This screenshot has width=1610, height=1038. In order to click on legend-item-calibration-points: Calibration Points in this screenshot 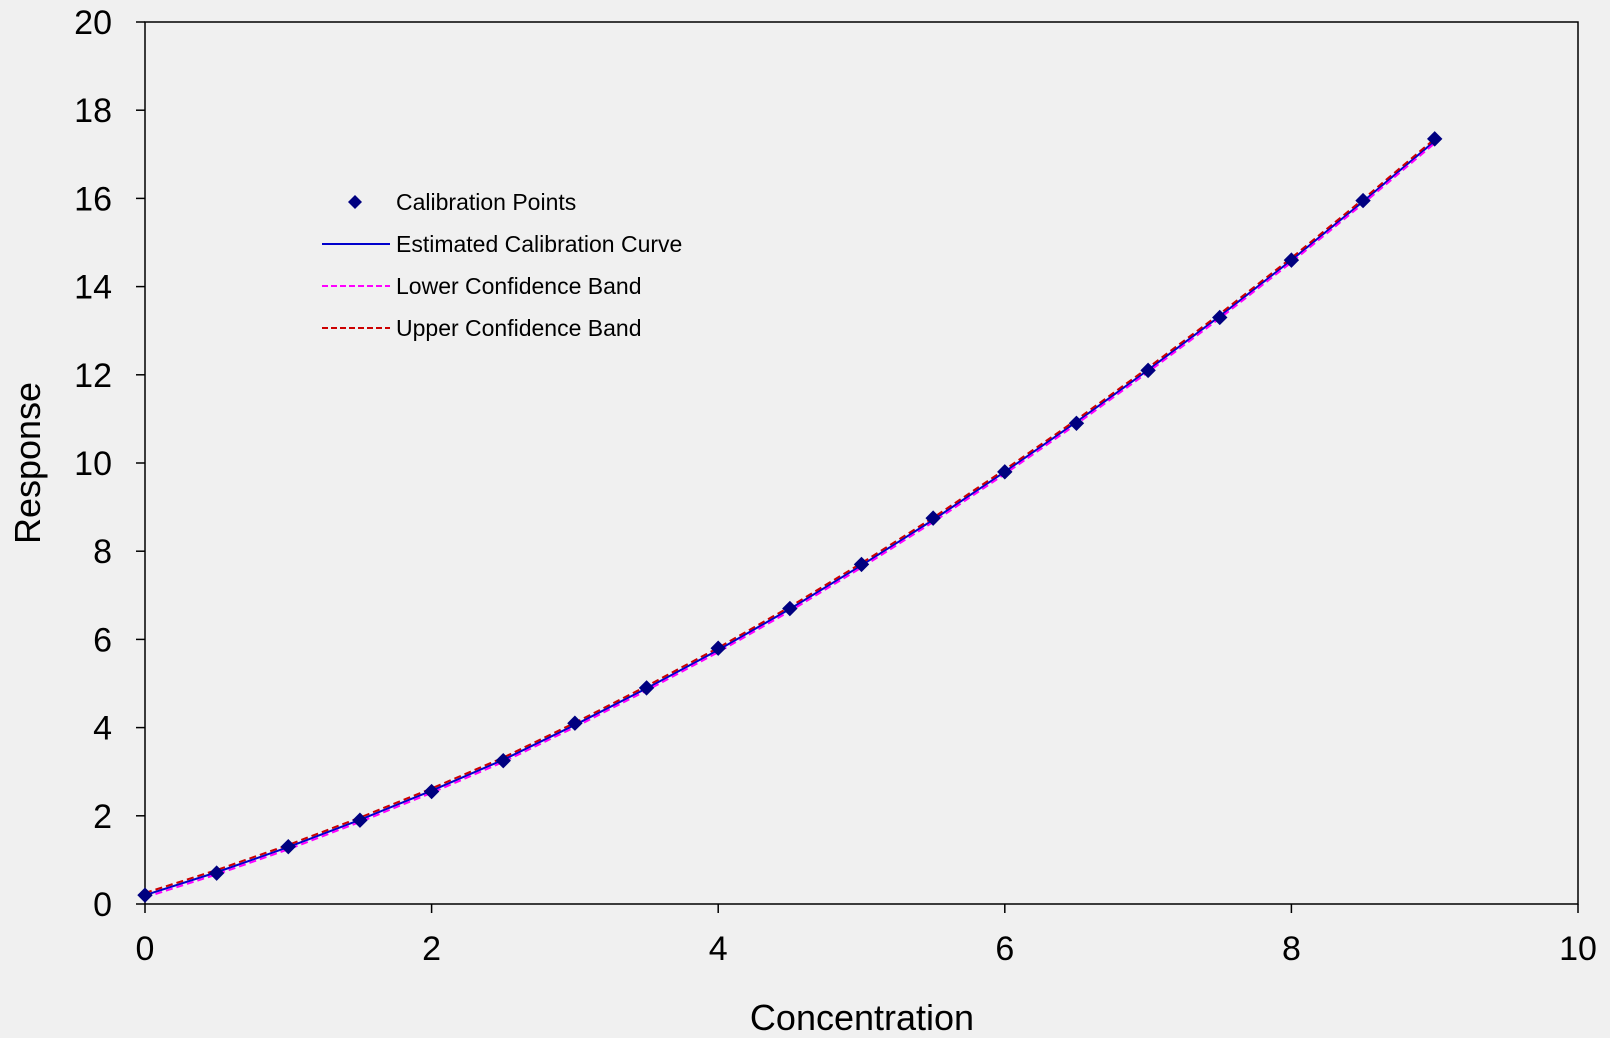, I will do `click(462, 202)`.